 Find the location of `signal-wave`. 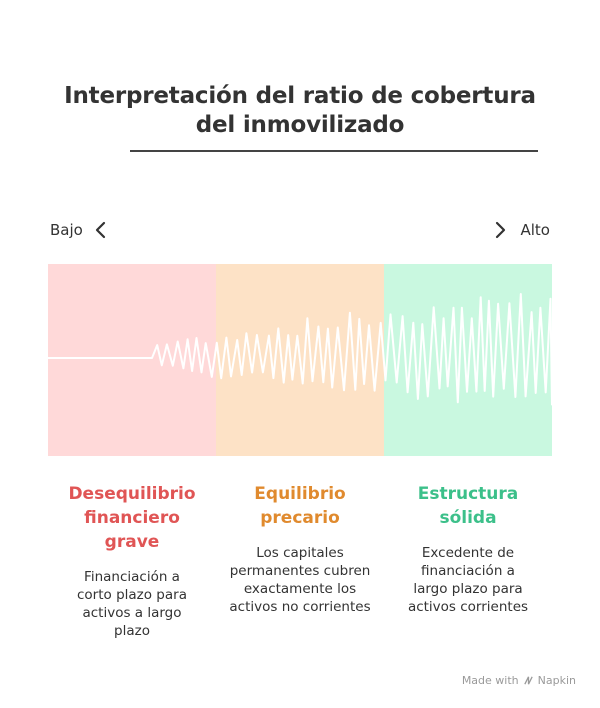

signal-wave is located at coordinates (300, 349).